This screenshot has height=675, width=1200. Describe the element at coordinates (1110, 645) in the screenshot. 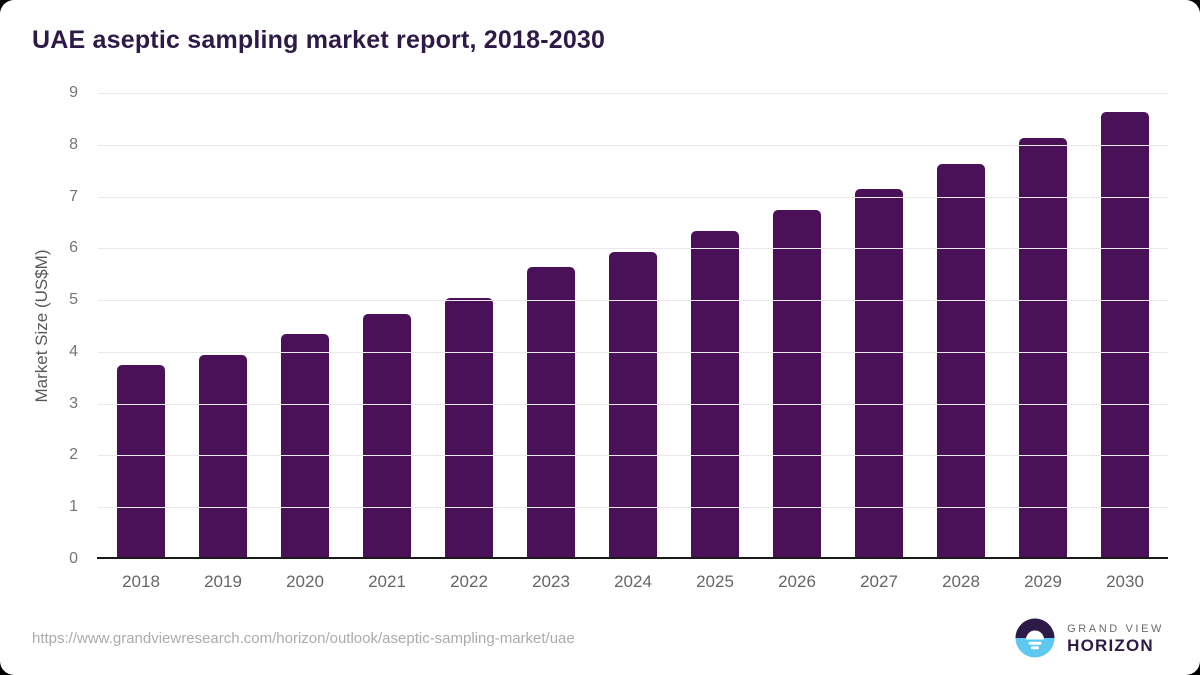

I see `logo-brand-line2: HORIZON` at that location.